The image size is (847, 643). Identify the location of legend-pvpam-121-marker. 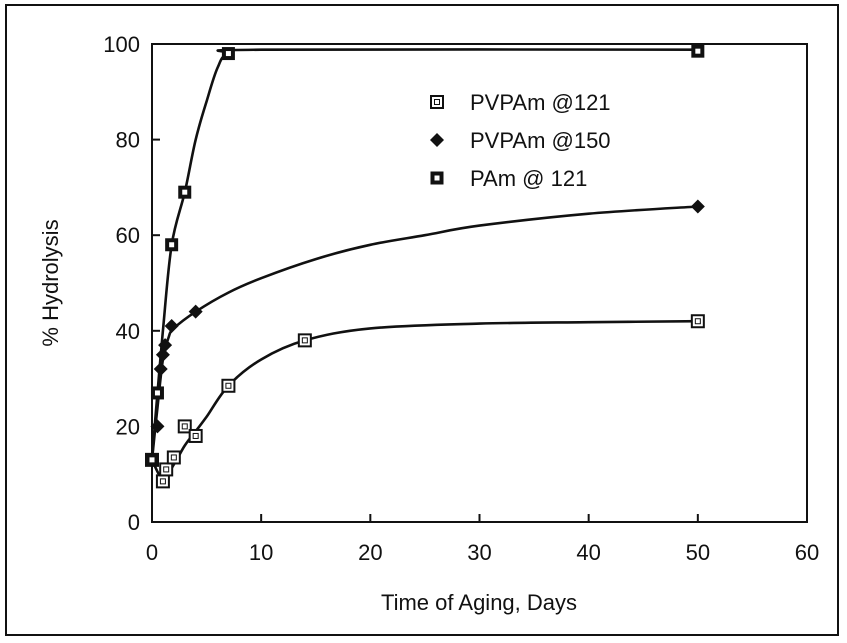
(437, 102).